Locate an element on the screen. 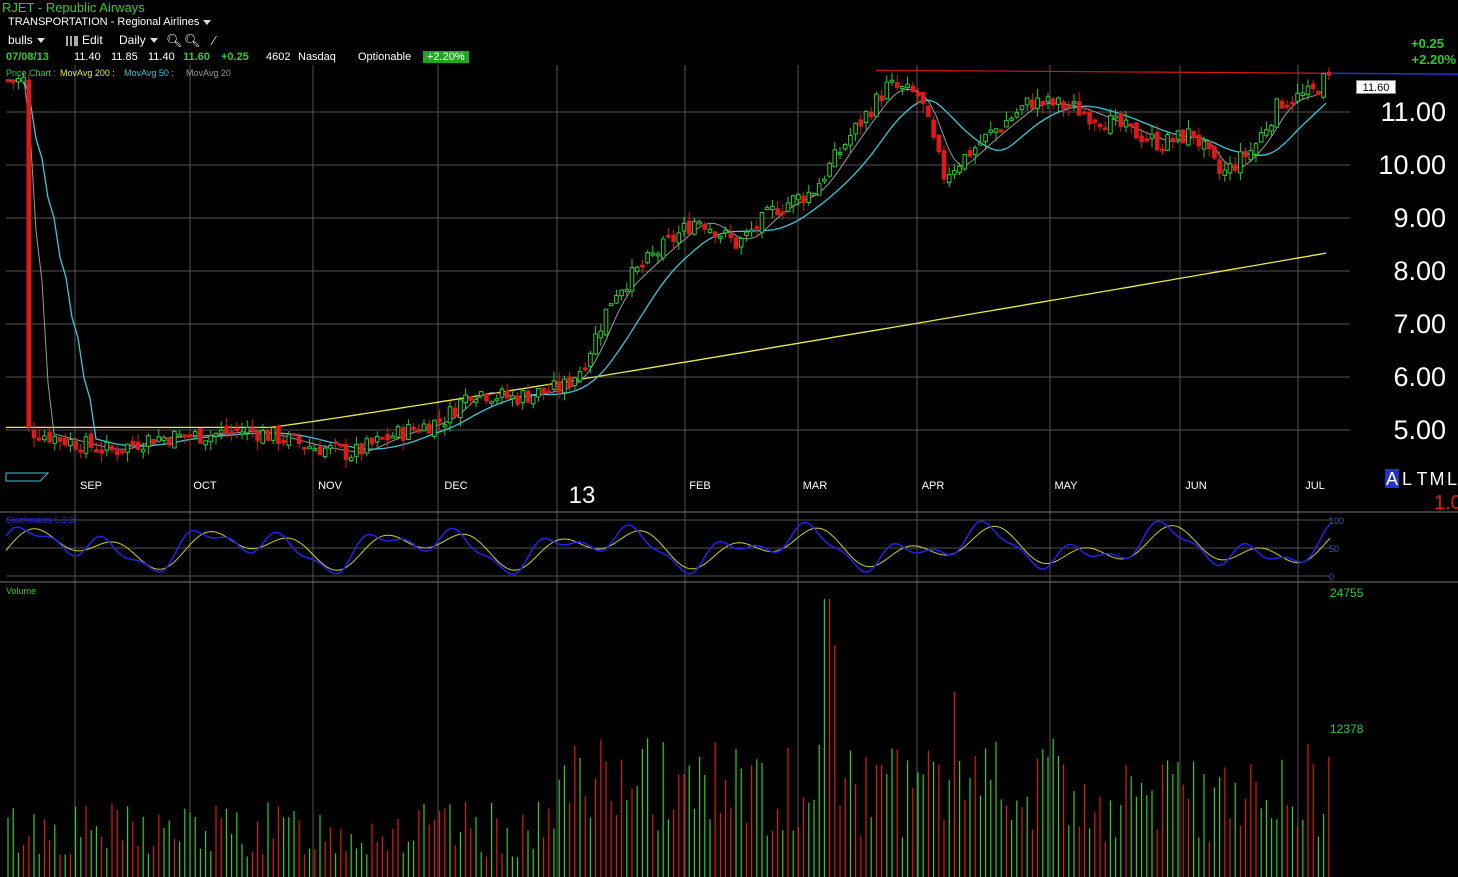  study-ma50: MovAvg 50 : is located at coordinates (149, 73).